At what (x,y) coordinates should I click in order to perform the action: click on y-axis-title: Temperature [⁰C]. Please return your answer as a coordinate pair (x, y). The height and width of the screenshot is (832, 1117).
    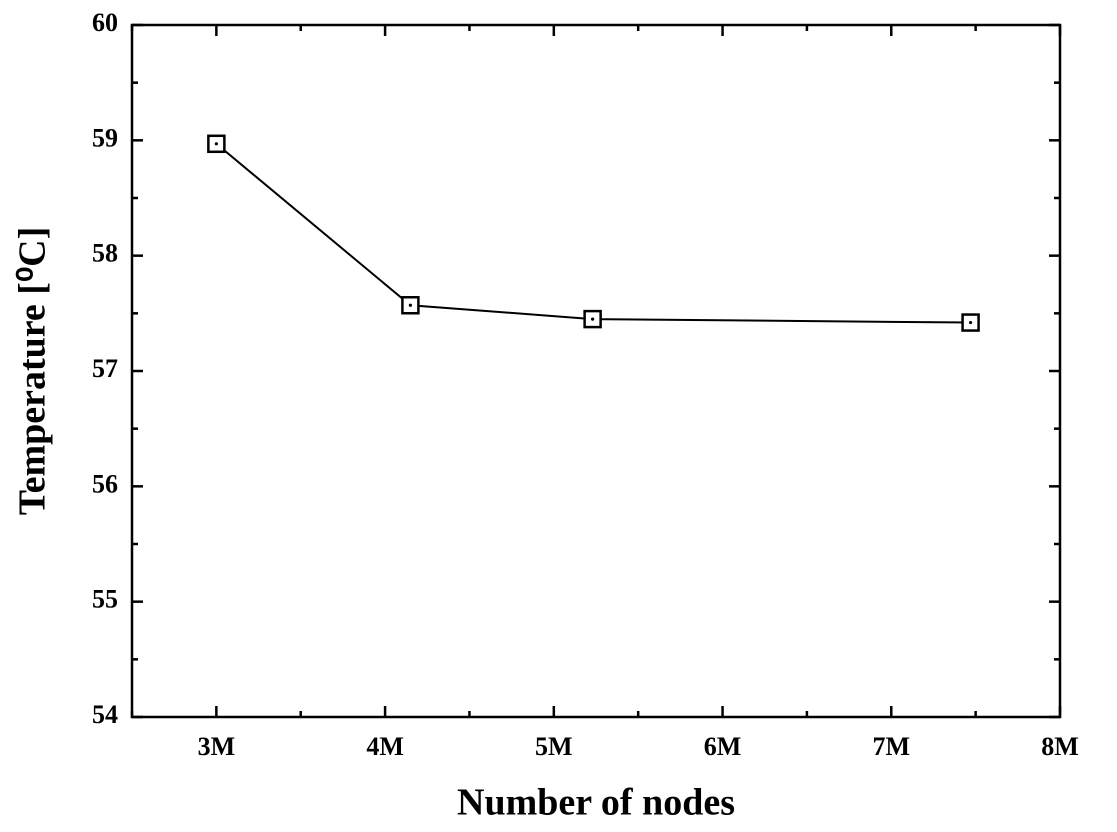
    Looking at the image, I should click on (33, 371).